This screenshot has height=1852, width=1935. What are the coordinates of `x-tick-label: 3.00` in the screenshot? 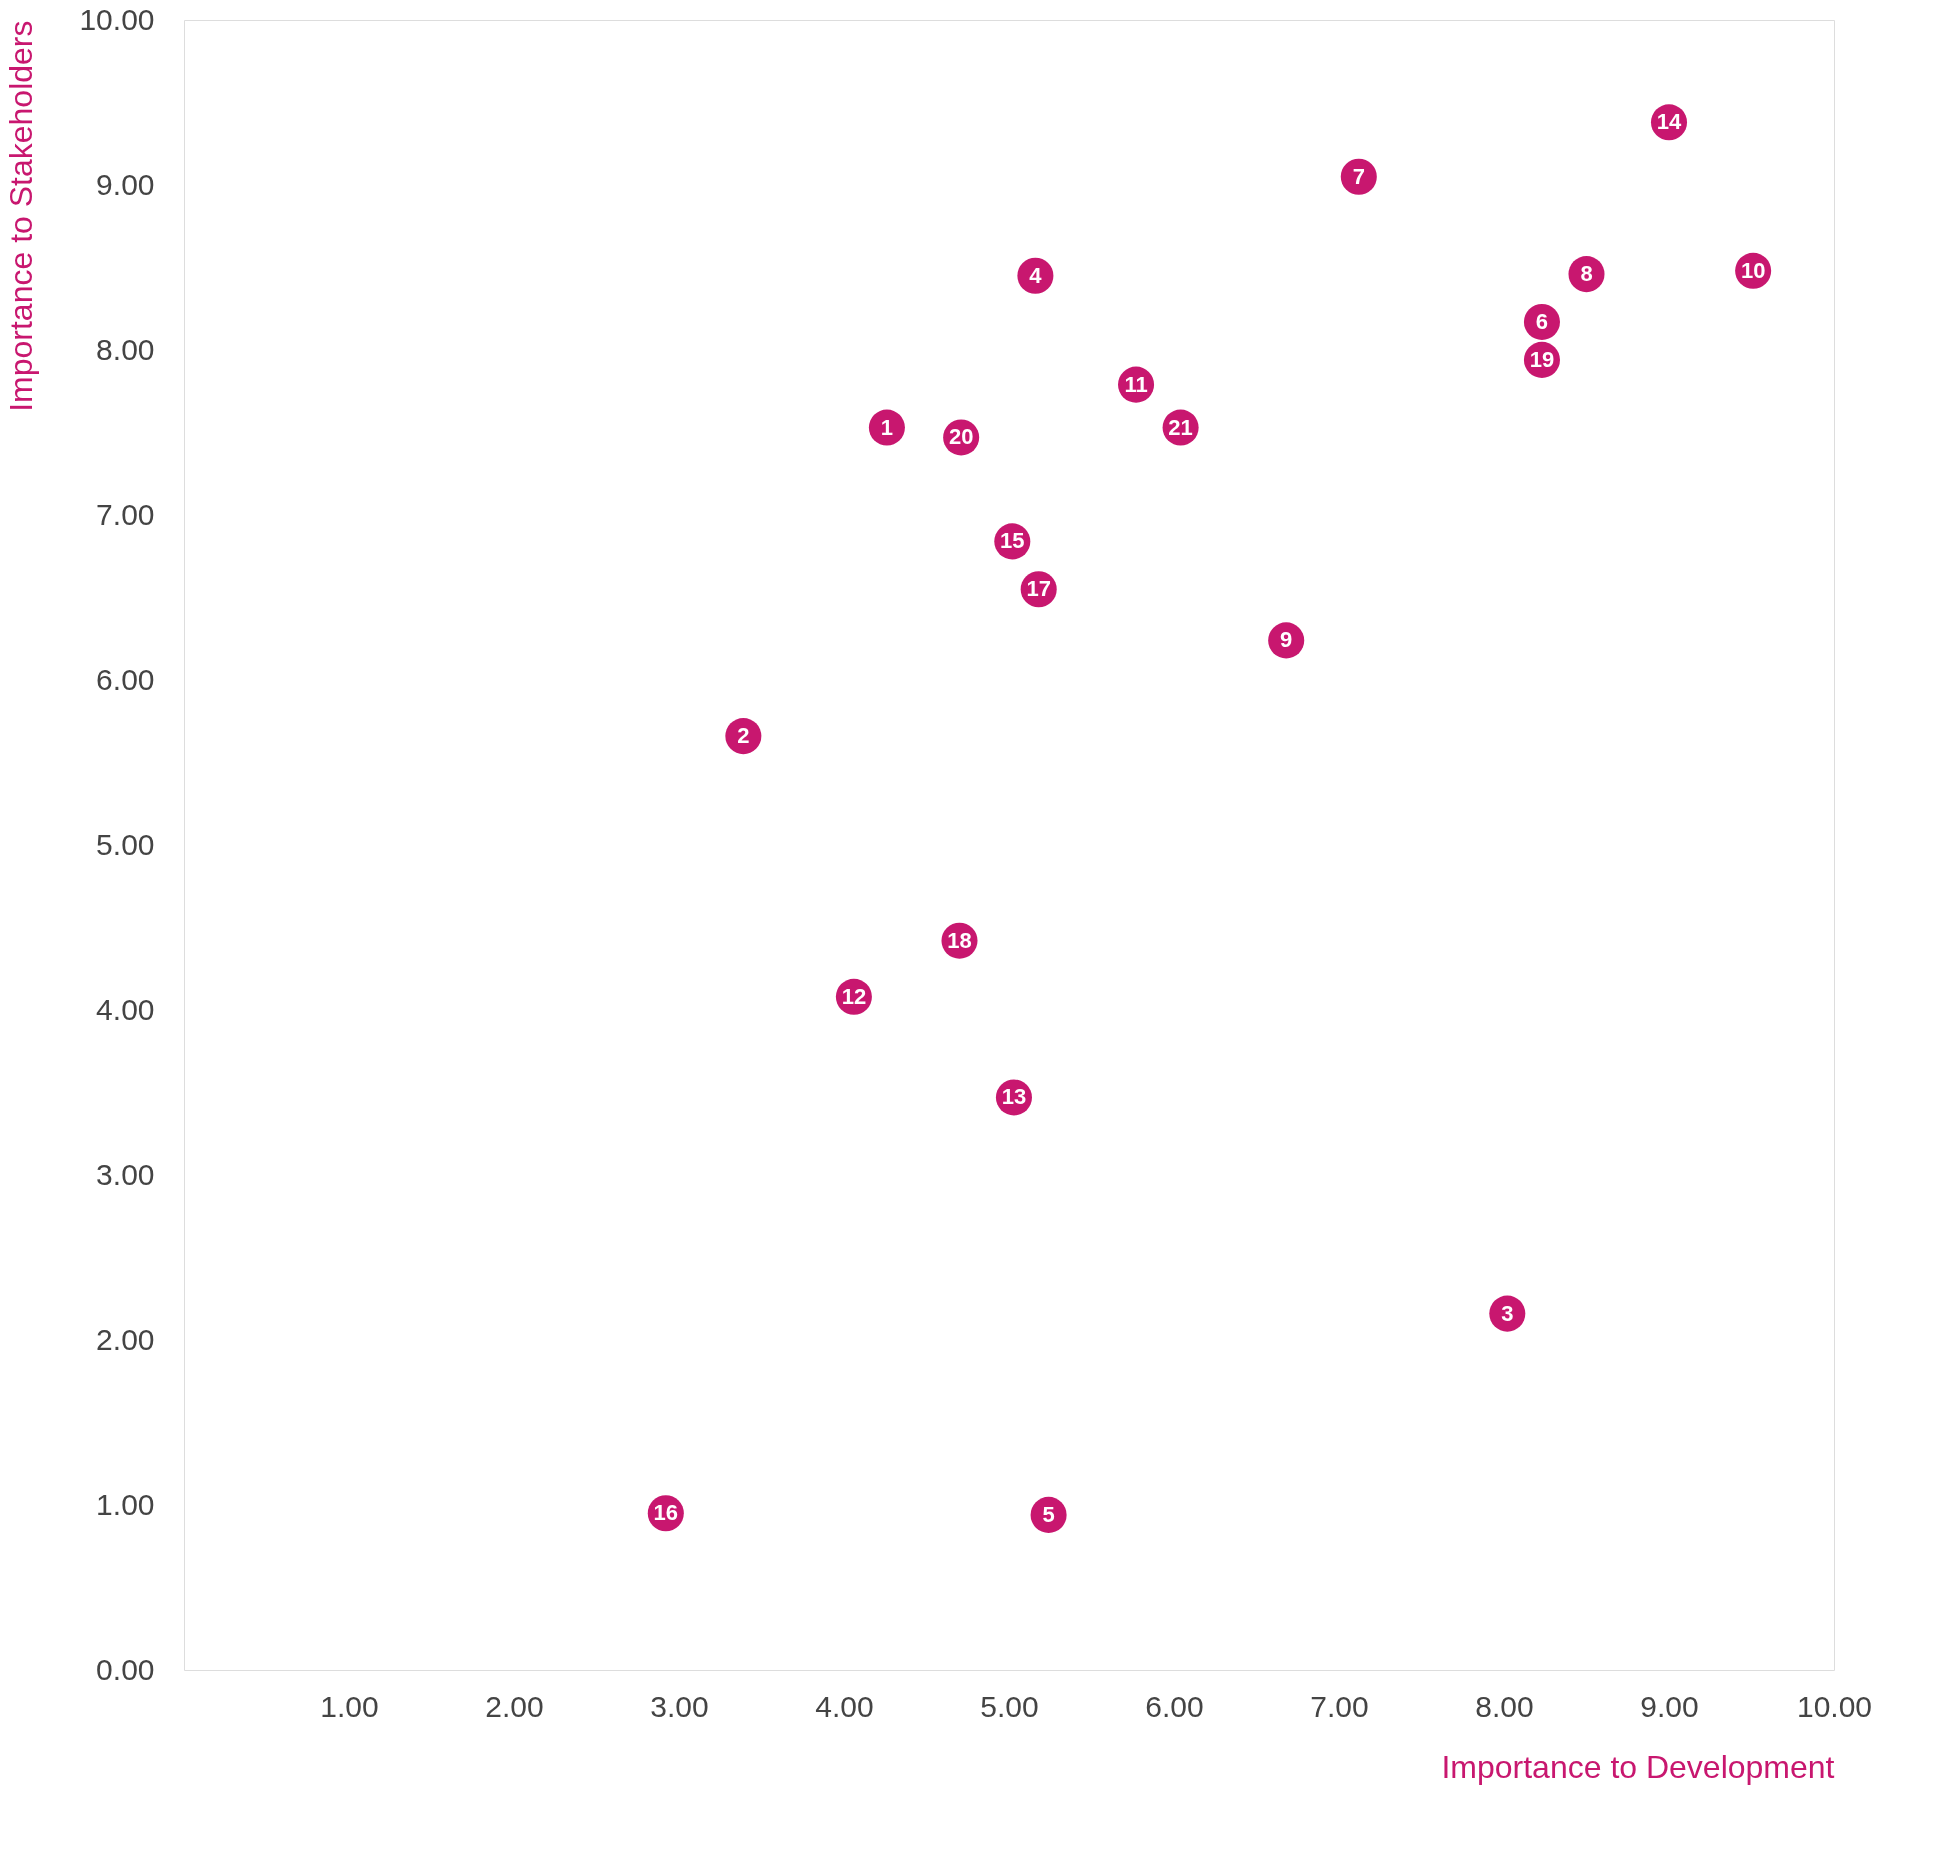 It's located at (679, 1706).